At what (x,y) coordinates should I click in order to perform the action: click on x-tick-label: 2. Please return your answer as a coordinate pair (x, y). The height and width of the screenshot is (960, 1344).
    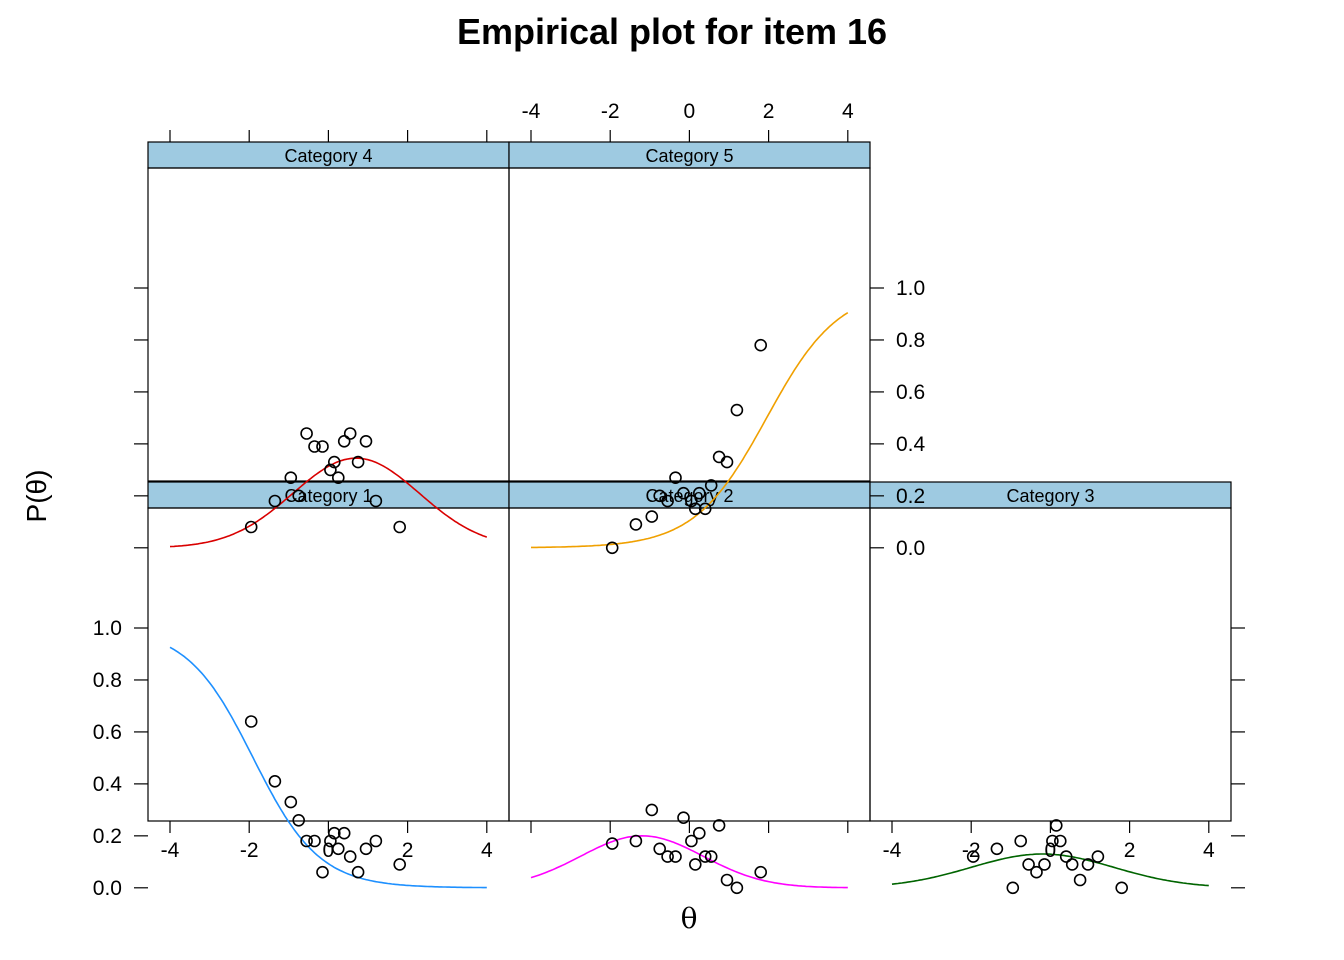
    Looking at the image, I should click on (1130, 850).